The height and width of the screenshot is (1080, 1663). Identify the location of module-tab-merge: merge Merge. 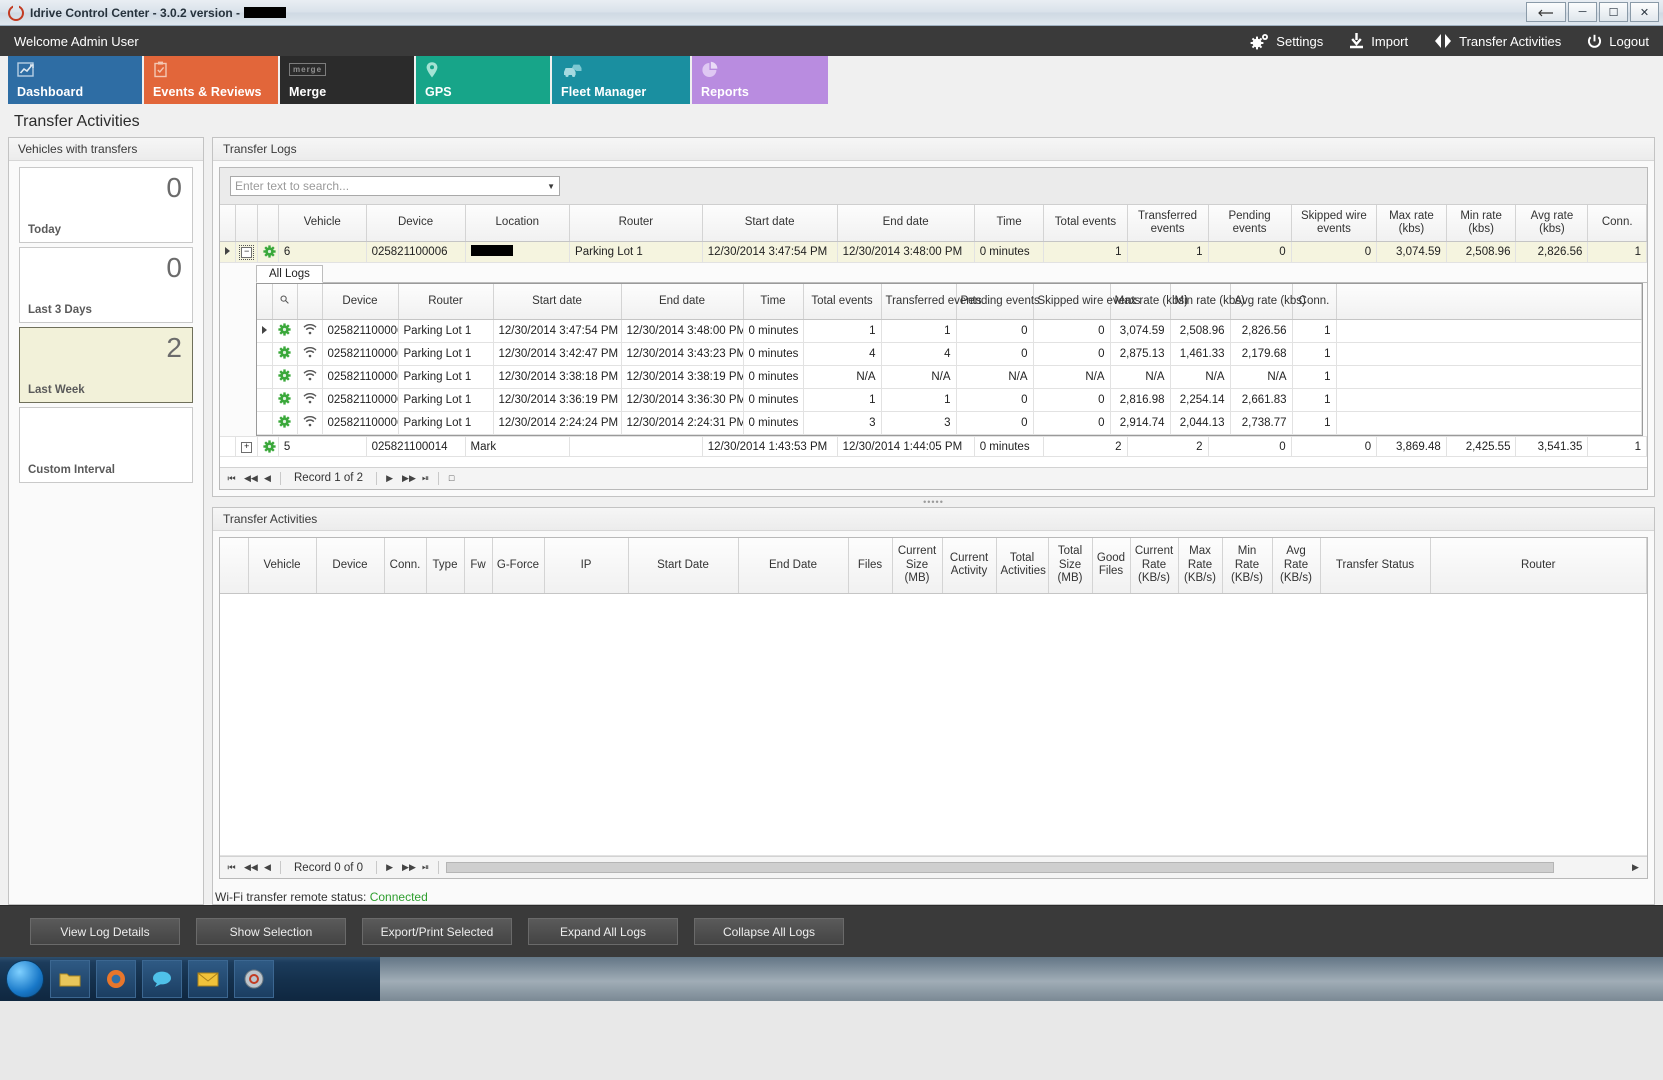
(347, 80).